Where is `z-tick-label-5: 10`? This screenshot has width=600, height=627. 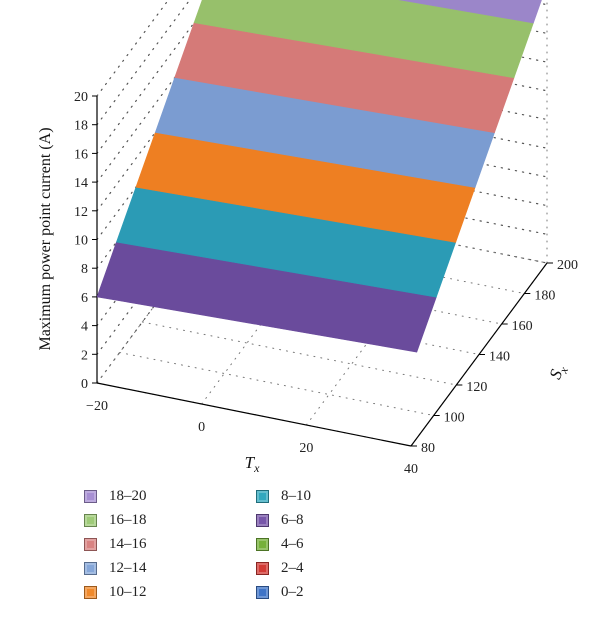
z-tick-label-5: 10 is located at coordinates (81, 241).